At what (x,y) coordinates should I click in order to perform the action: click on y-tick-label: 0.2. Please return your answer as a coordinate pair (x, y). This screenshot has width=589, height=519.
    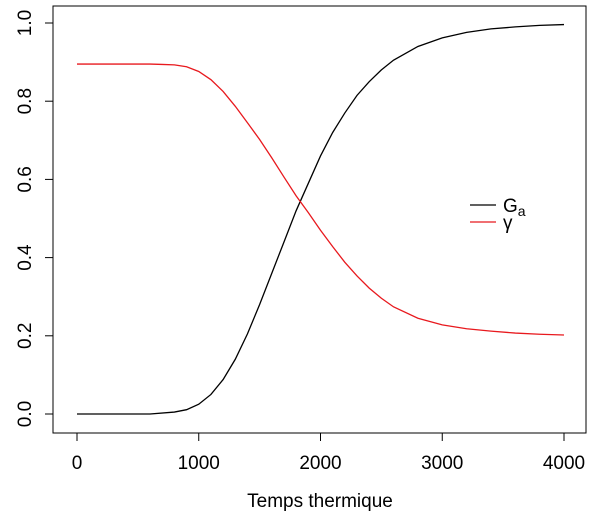
    Looking at the image, I should click on (25, 336).